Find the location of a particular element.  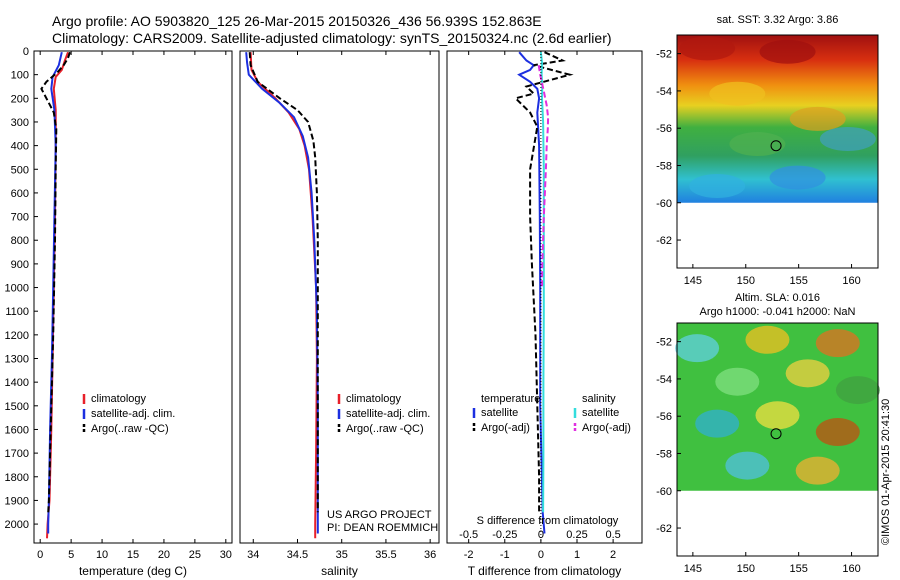

x-tick-label: 36 is located at coordinates (430, 555).